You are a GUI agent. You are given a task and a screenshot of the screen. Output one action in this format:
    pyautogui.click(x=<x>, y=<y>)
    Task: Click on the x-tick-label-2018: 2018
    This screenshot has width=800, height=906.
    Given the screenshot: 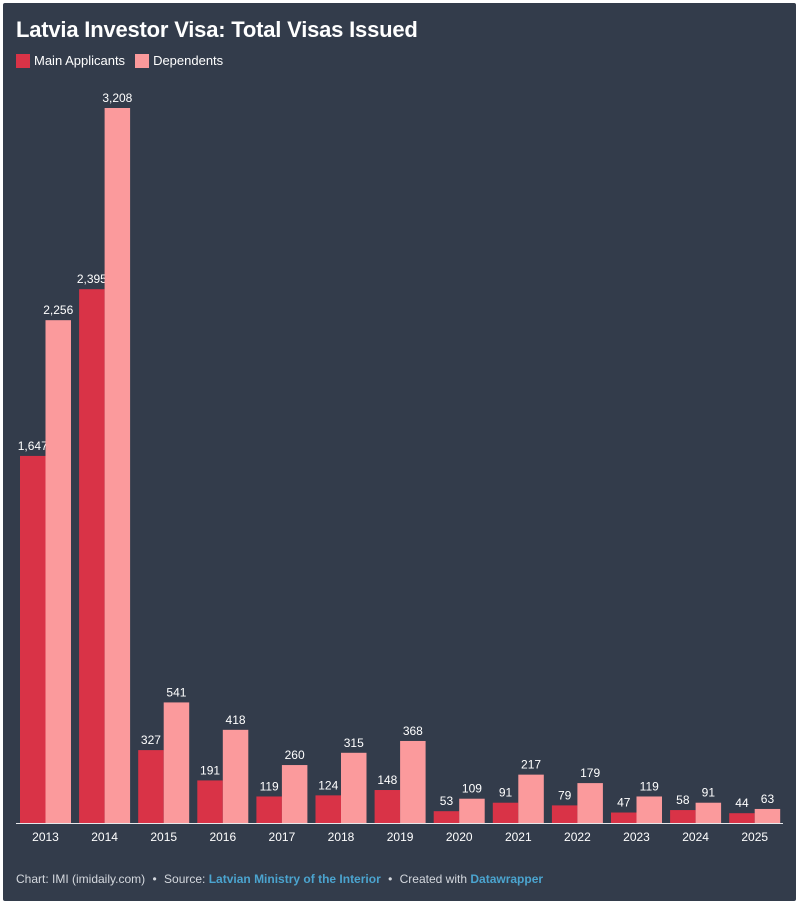 What is the action you would take?
    pyautogui.click(x=341, y=837)
    